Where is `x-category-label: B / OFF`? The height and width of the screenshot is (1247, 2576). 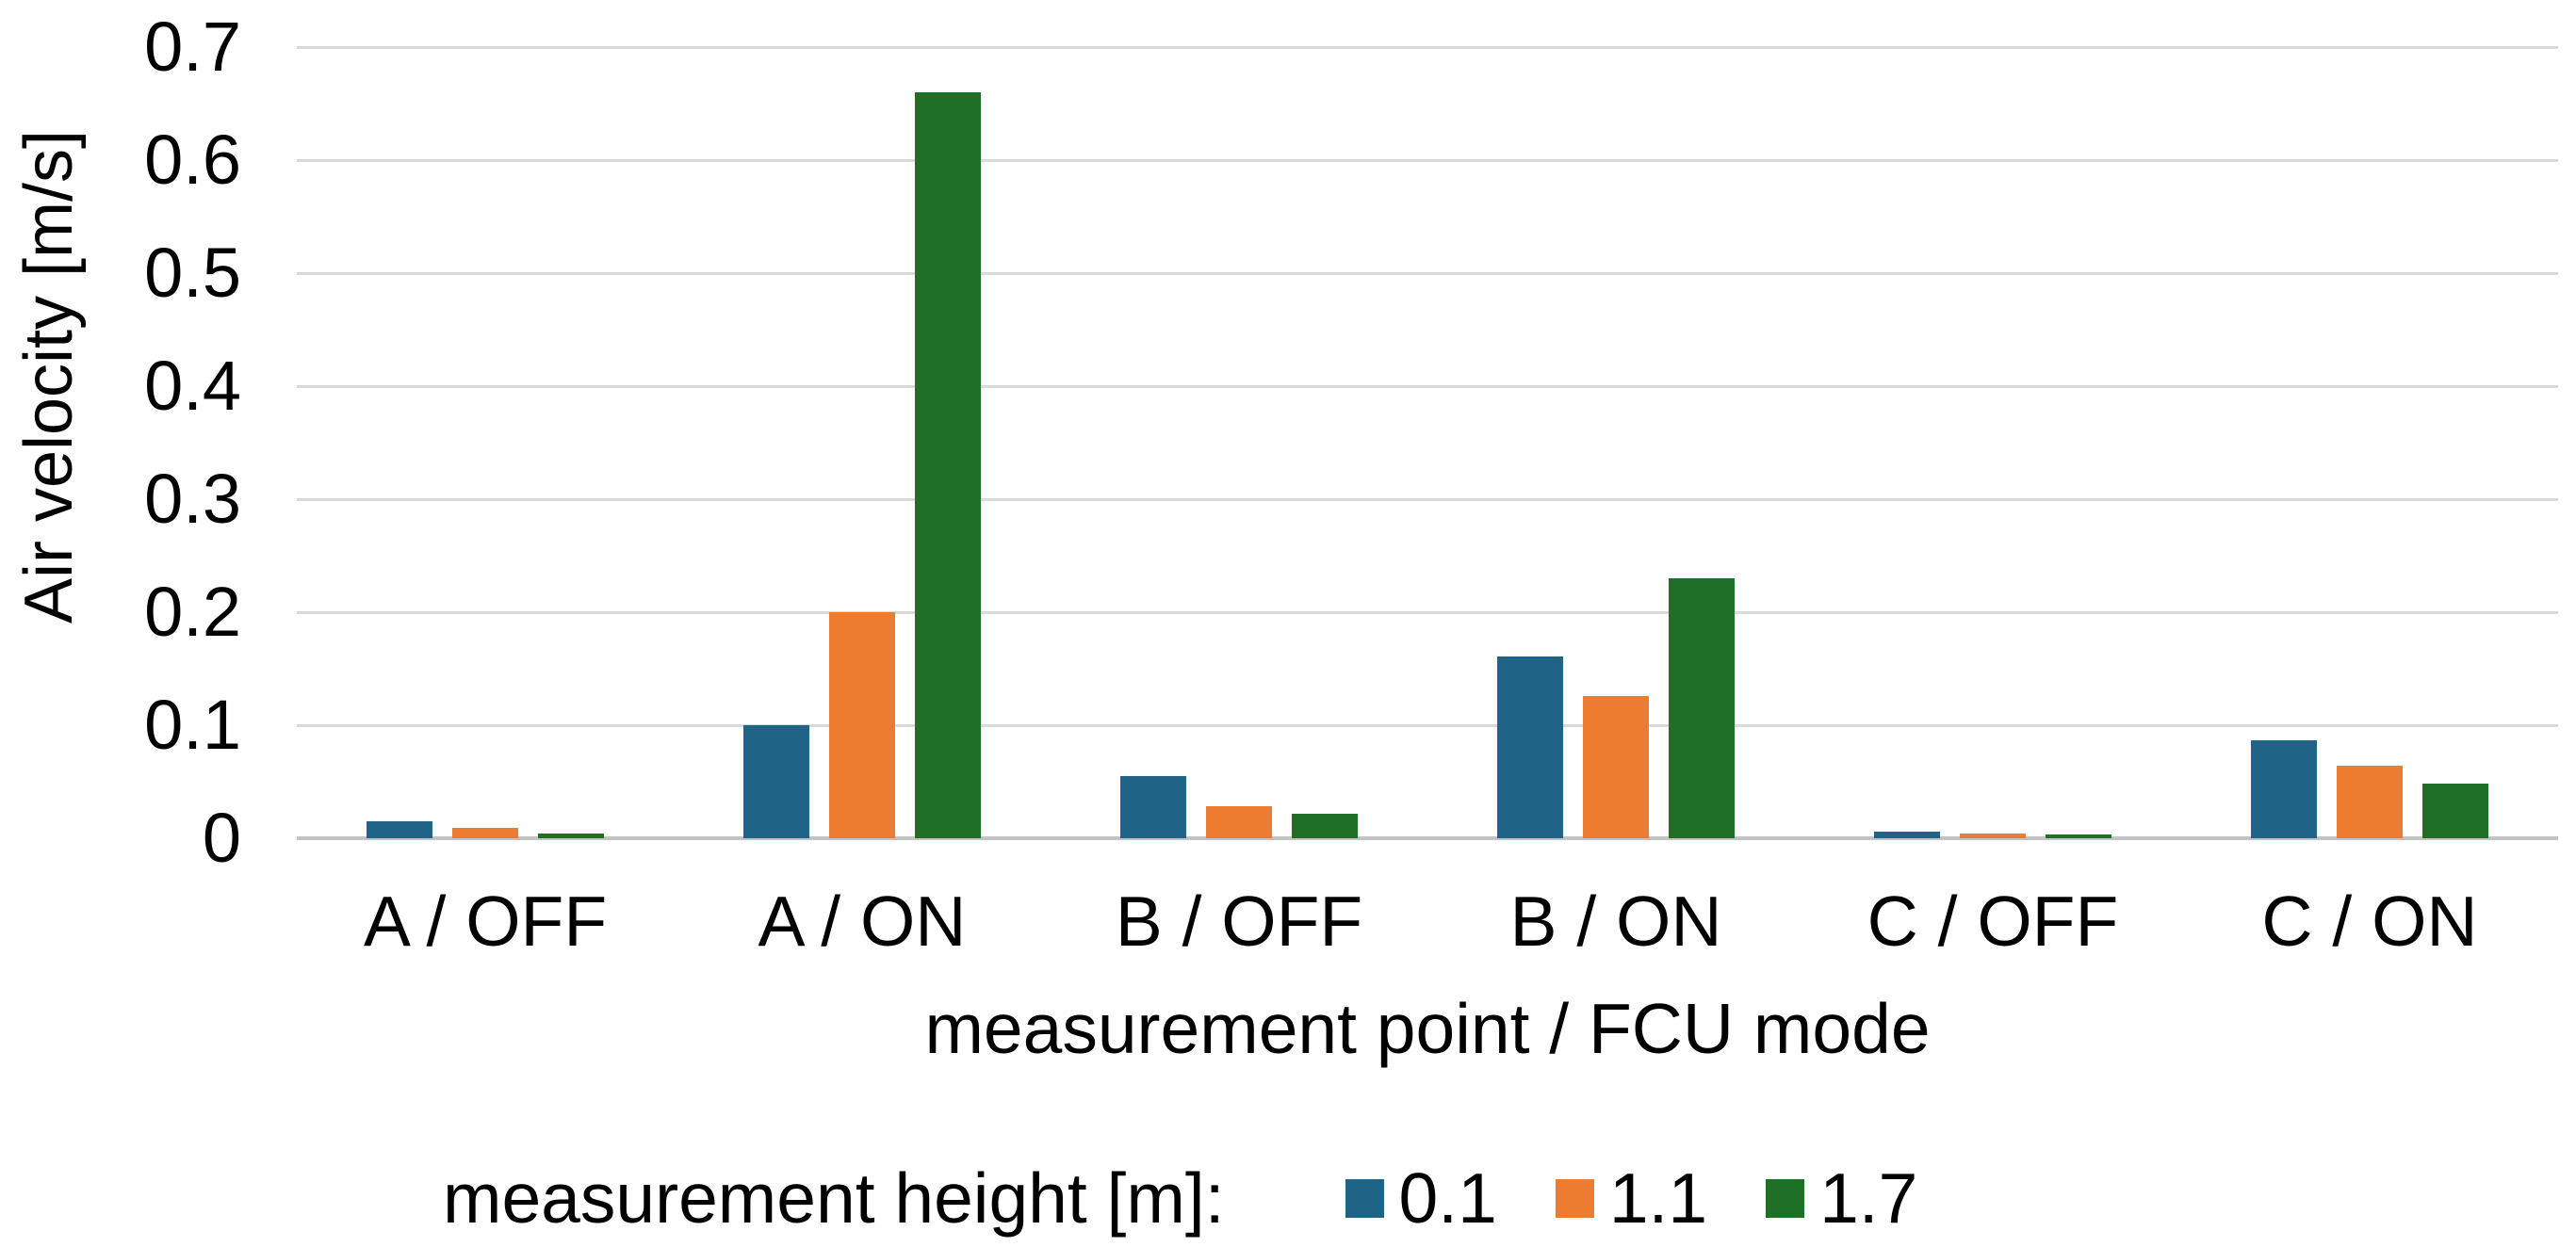
x-category-label: B / OFF is located at coordinates (1239, 921).